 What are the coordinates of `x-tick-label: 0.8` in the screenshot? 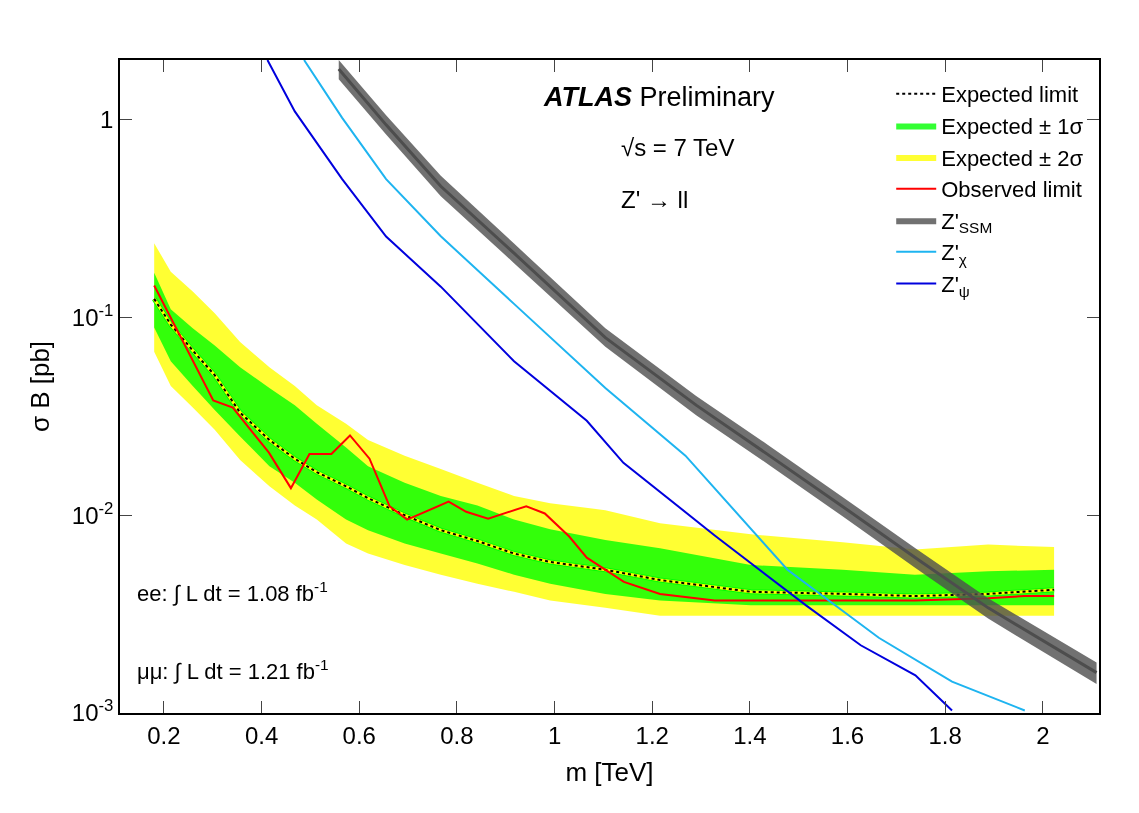 It's located at (457, 735).